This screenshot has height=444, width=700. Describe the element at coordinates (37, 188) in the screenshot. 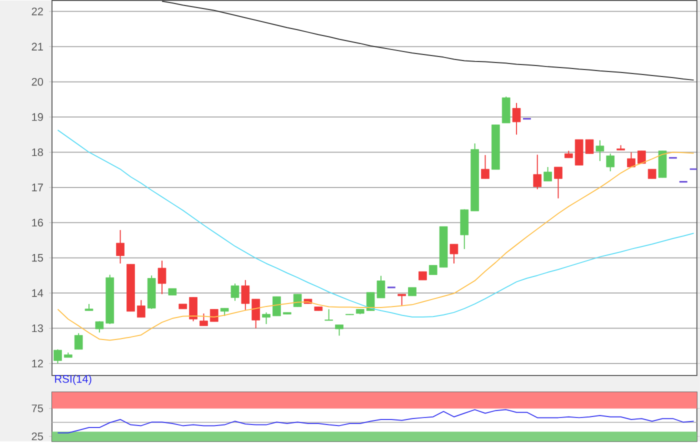

I see `y-tick-label: 17` at that location.